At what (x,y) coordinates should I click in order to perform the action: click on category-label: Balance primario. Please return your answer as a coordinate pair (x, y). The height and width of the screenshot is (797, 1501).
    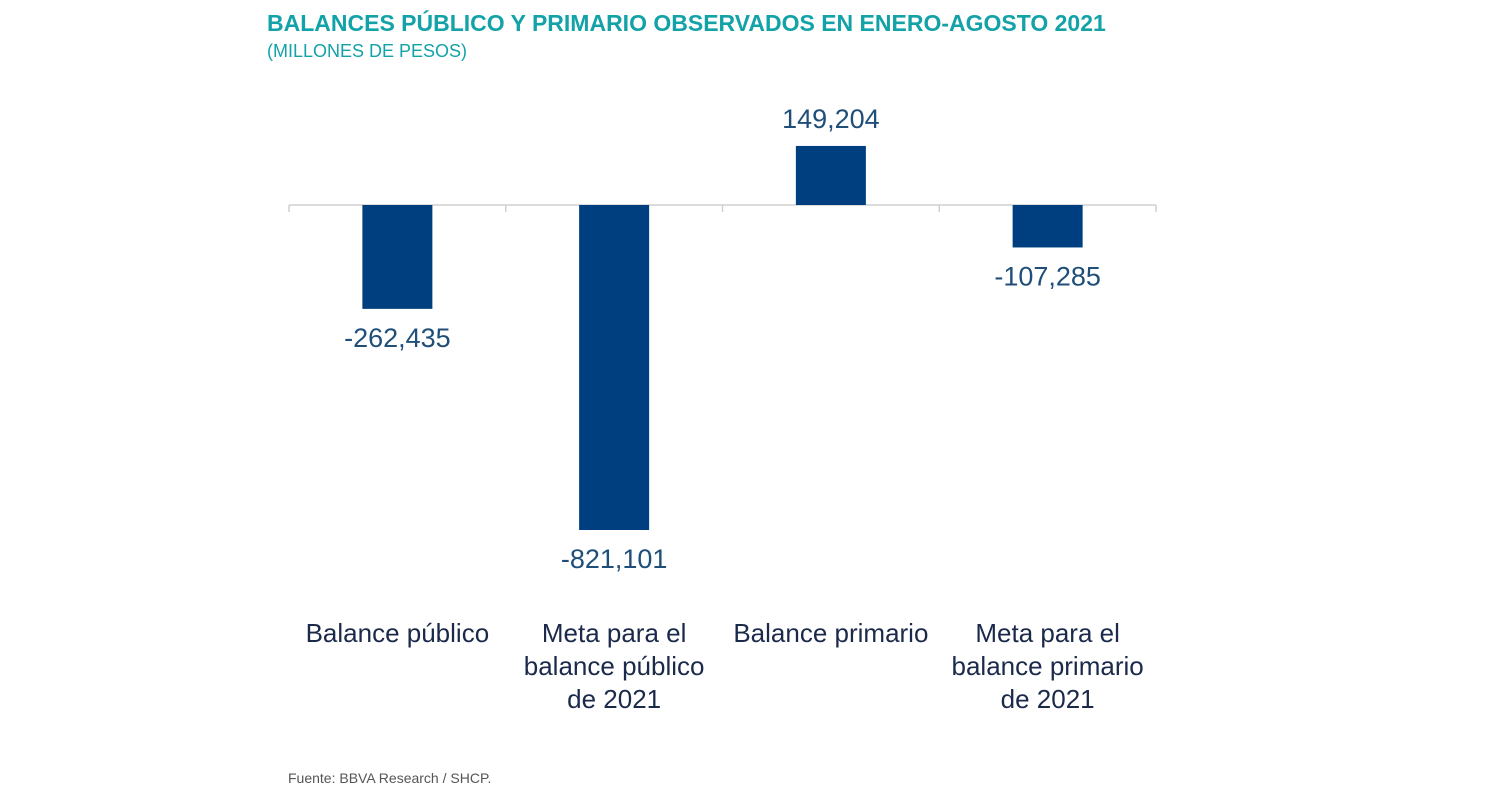
    Looking at the image, I should click on (830, 633).